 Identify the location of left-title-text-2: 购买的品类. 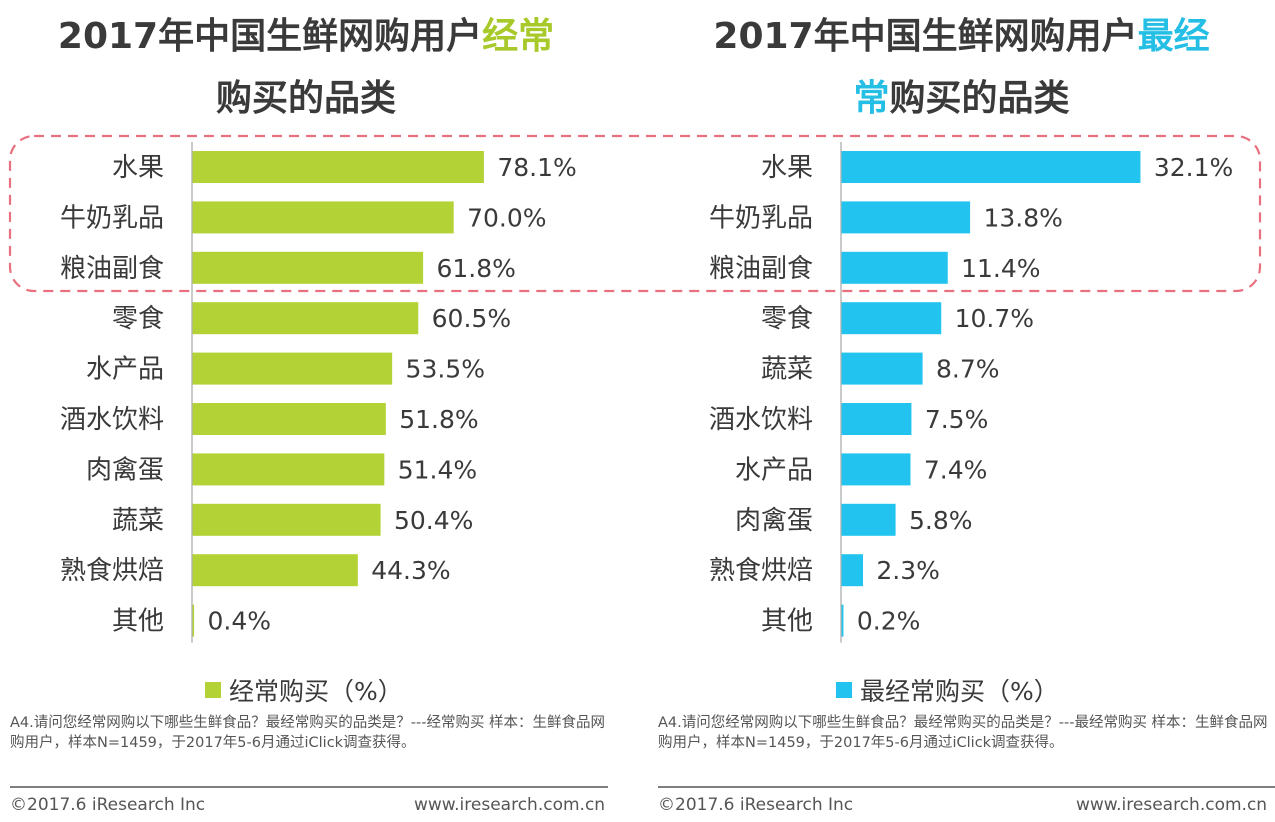
(305, 98).